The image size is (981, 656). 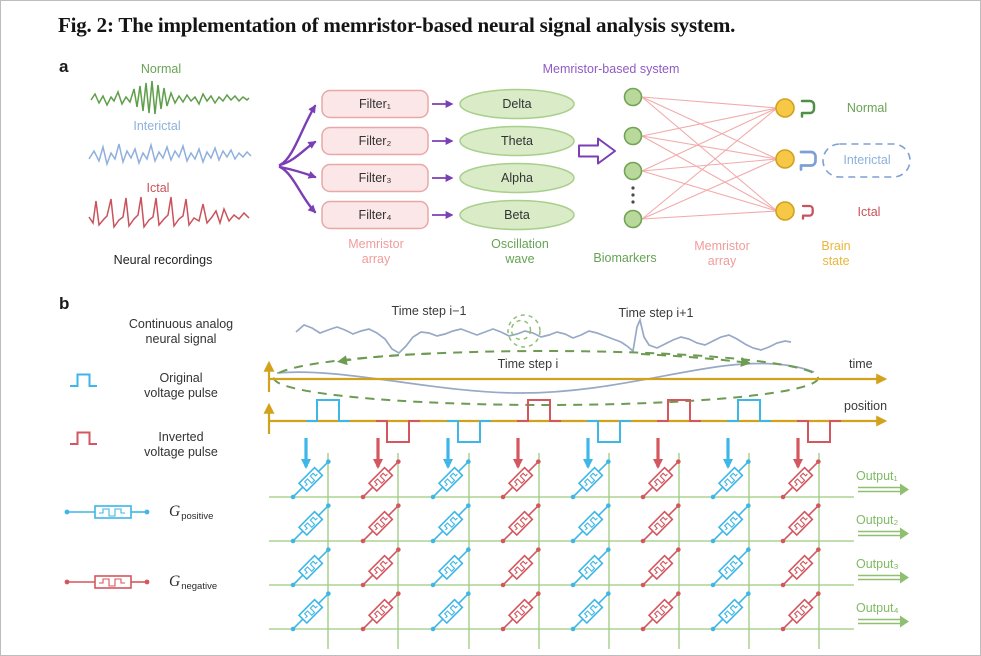 What do you see at coordinates (376, 251) in the screenshot?
I see `filters-caption: Memristor array` at bounding box center [376, 251].